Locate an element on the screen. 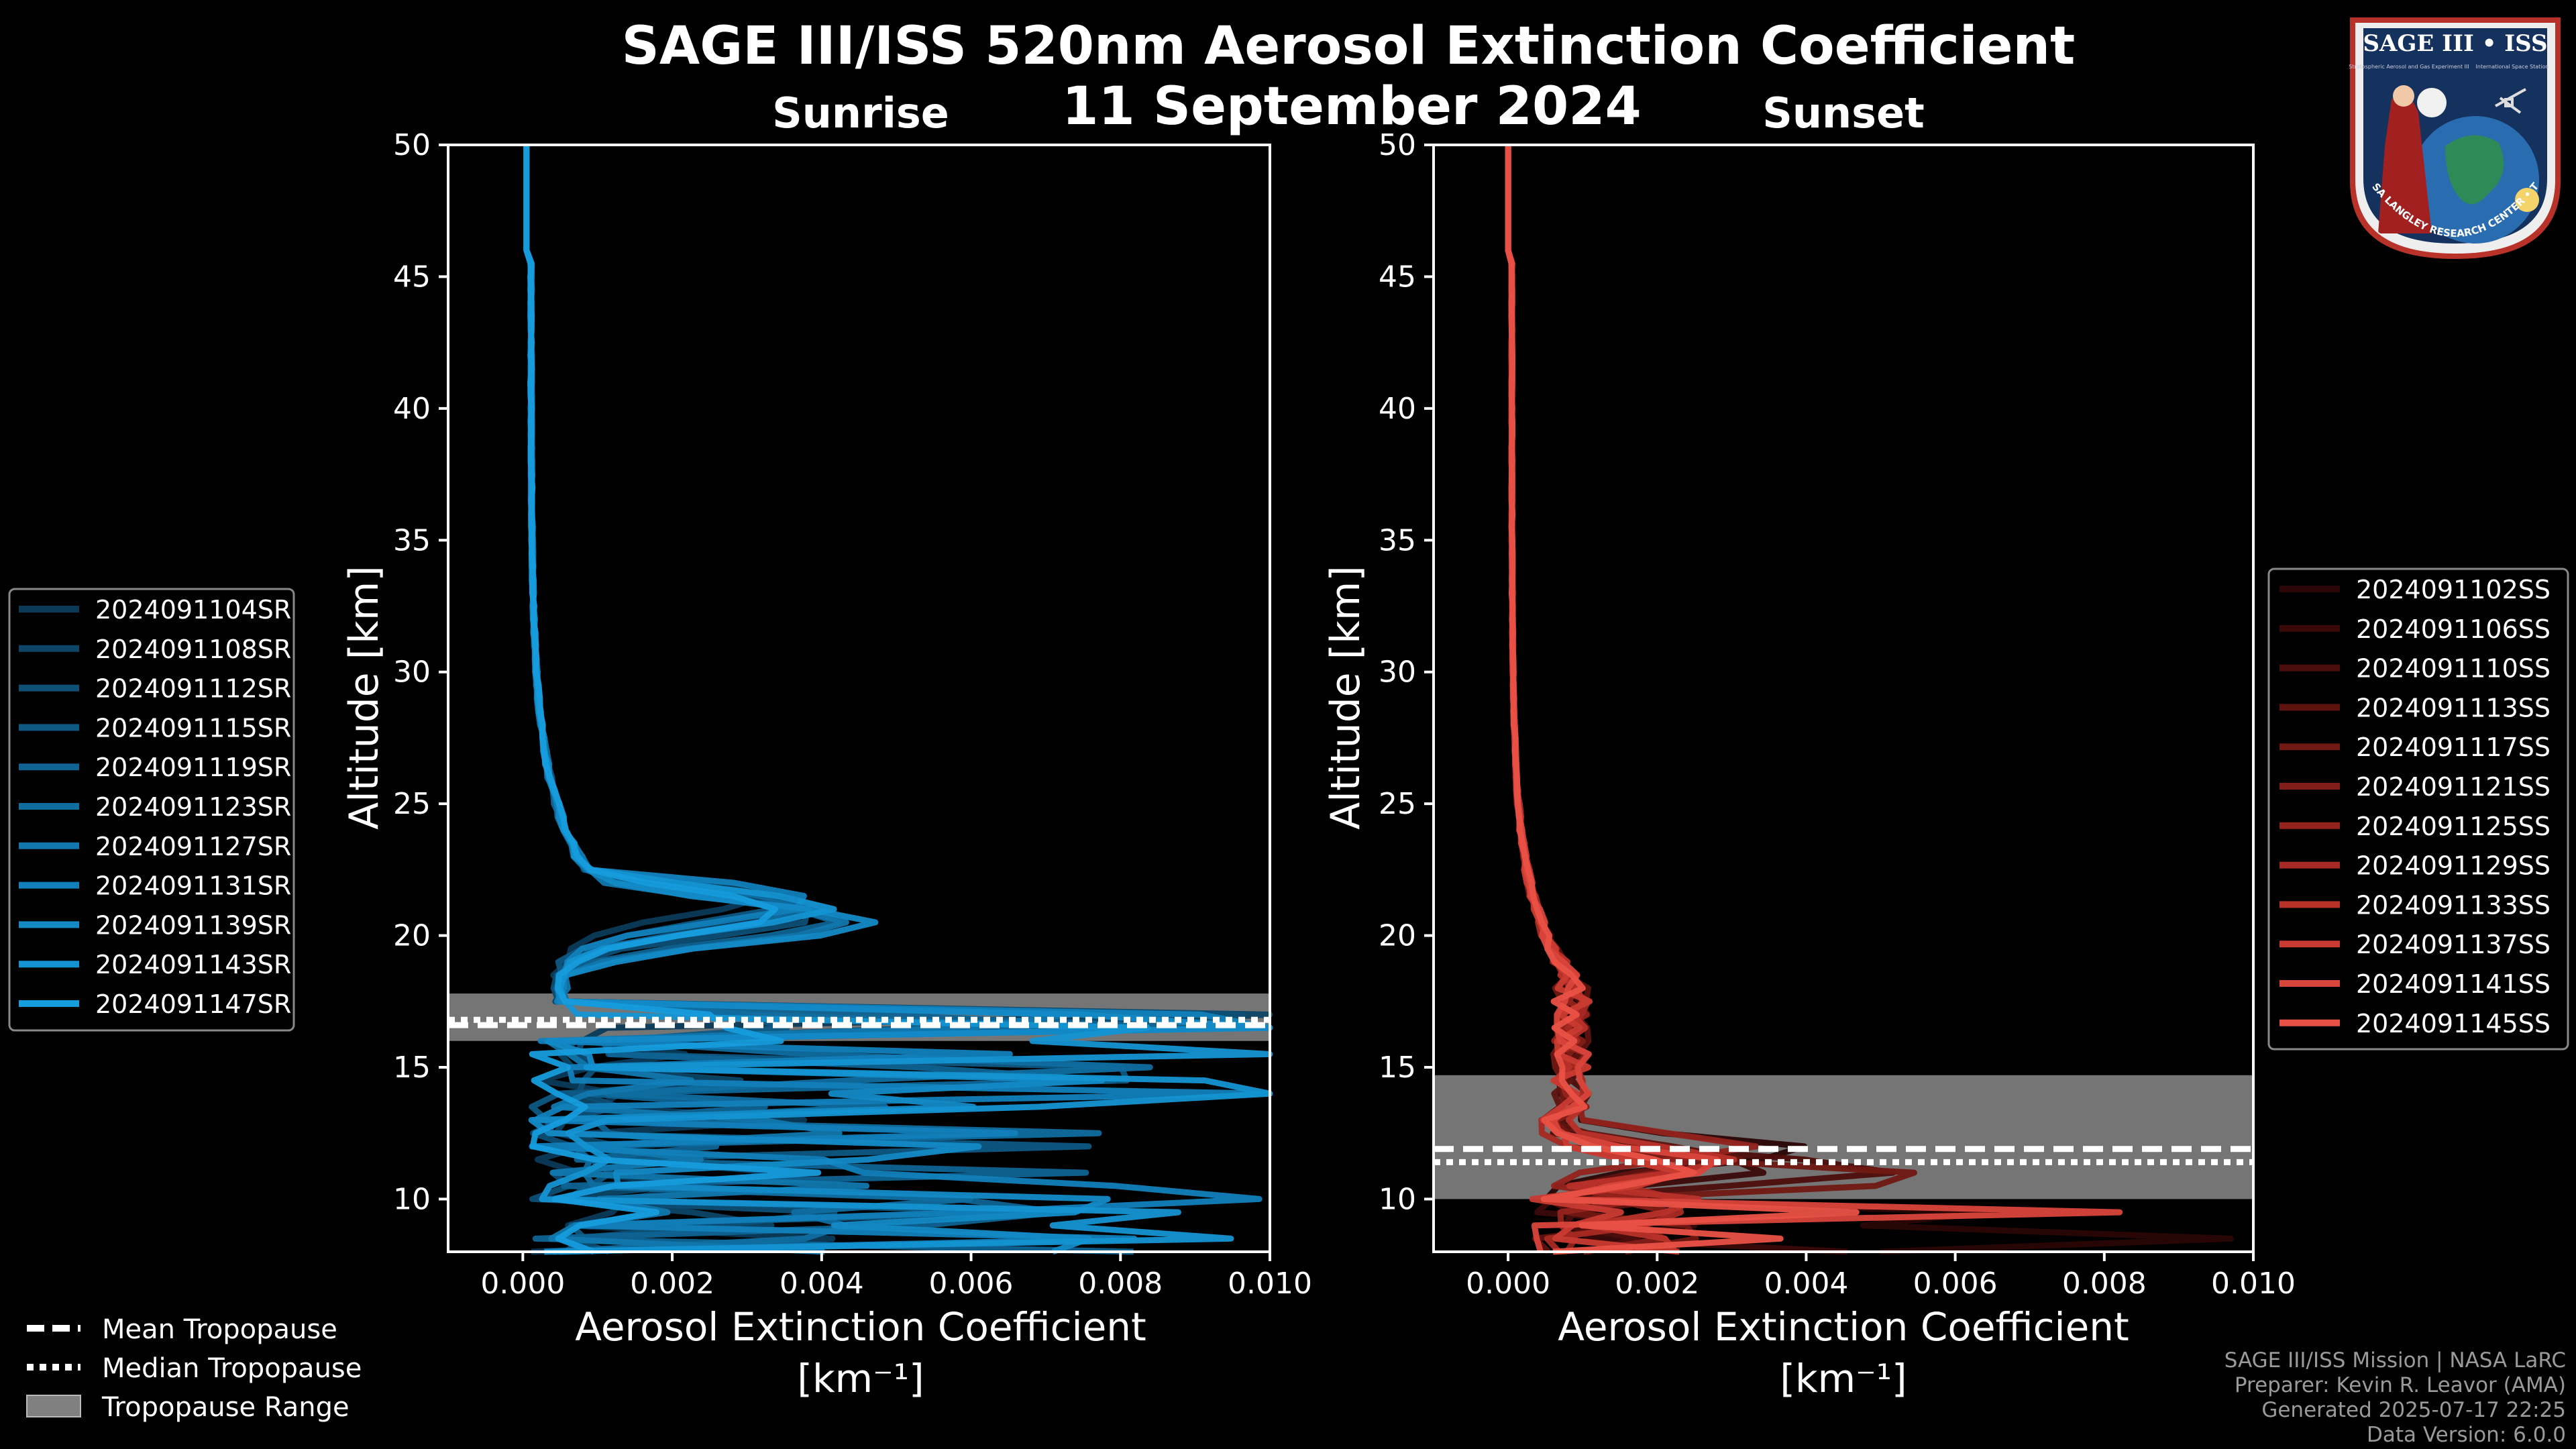 The width and height of the screenshot is (2576, 1449). logo-title: SAGE III • ISS is located at coordinates (2455, 43).